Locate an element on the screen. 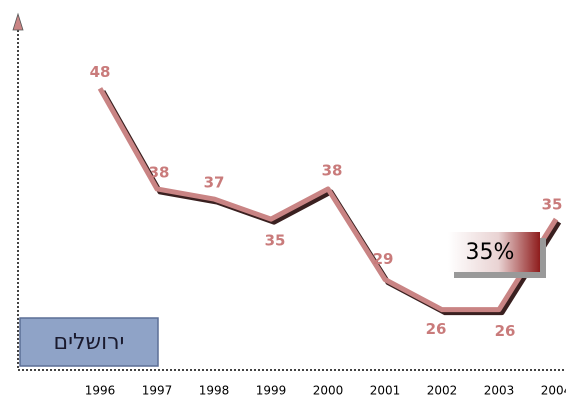  legend-entry: ירושלים is located at coordinates (89, 342).